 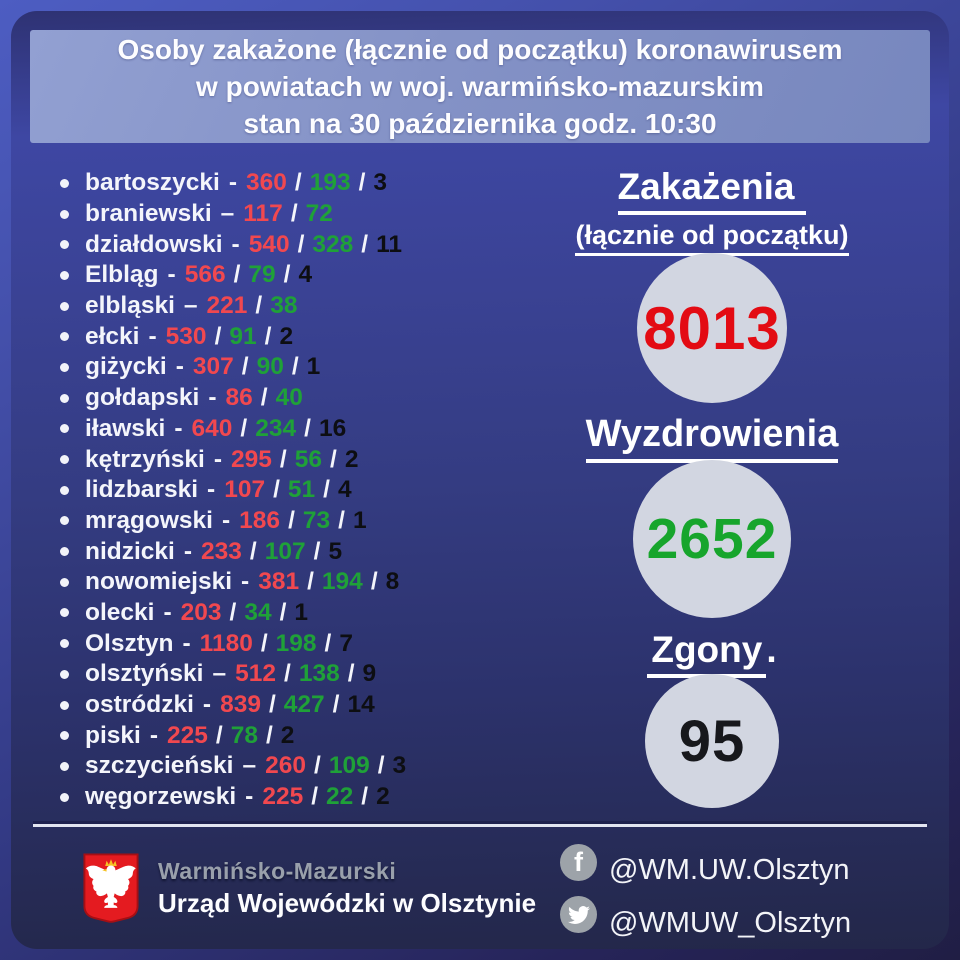 I want to click on infected-count: 221, so click(x=227, y=306).